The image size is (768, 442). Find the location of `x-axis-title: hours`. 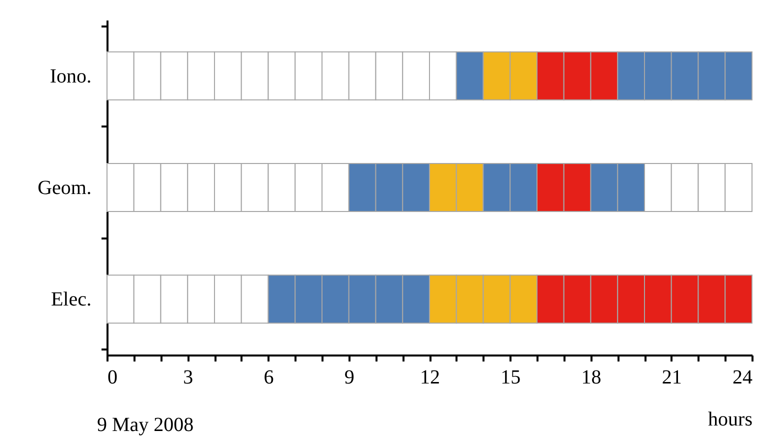

x-axis-title: hours is located at coordinates (730, 419).